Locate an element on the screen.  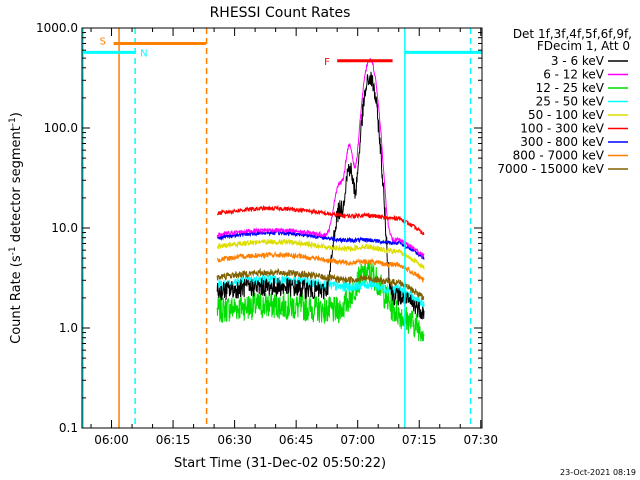
legend-entry-label: 6 - 12 keV is located at coordinates (574, 75).